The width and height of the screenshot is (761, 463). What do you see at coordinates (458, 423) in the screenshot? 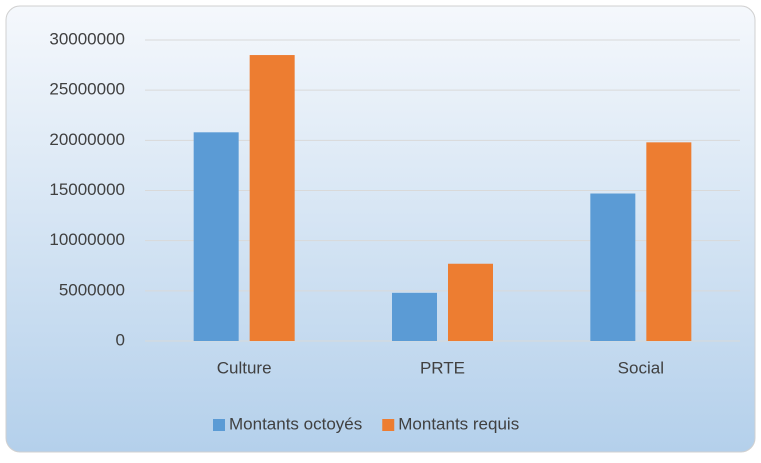
I see `legend-label: Montants requis` at bounding box center [458, 423].